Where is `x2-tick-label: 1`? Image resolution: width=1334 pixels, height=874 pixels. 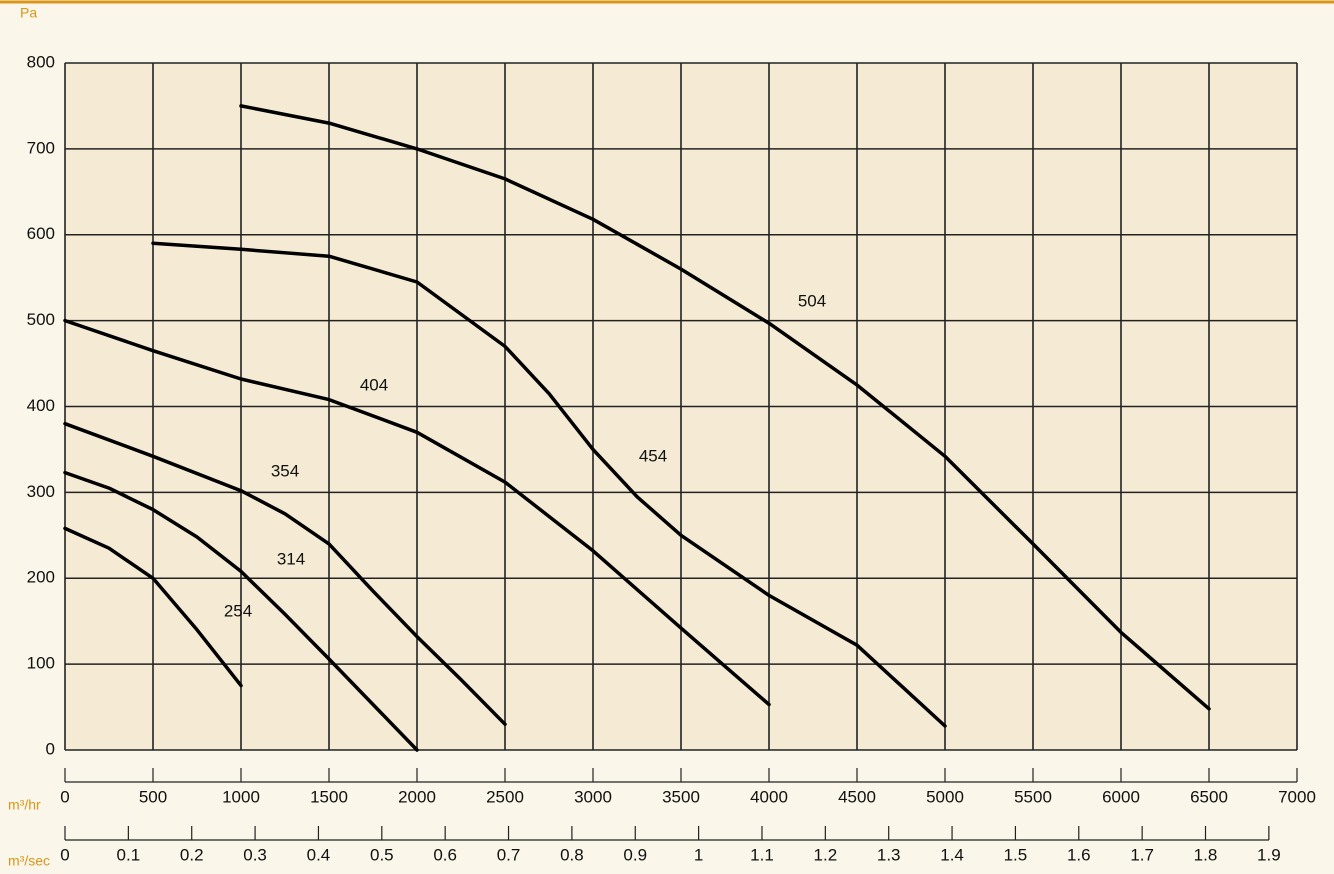
x2-tick-label: 1 is located at coordinates (698, 854).